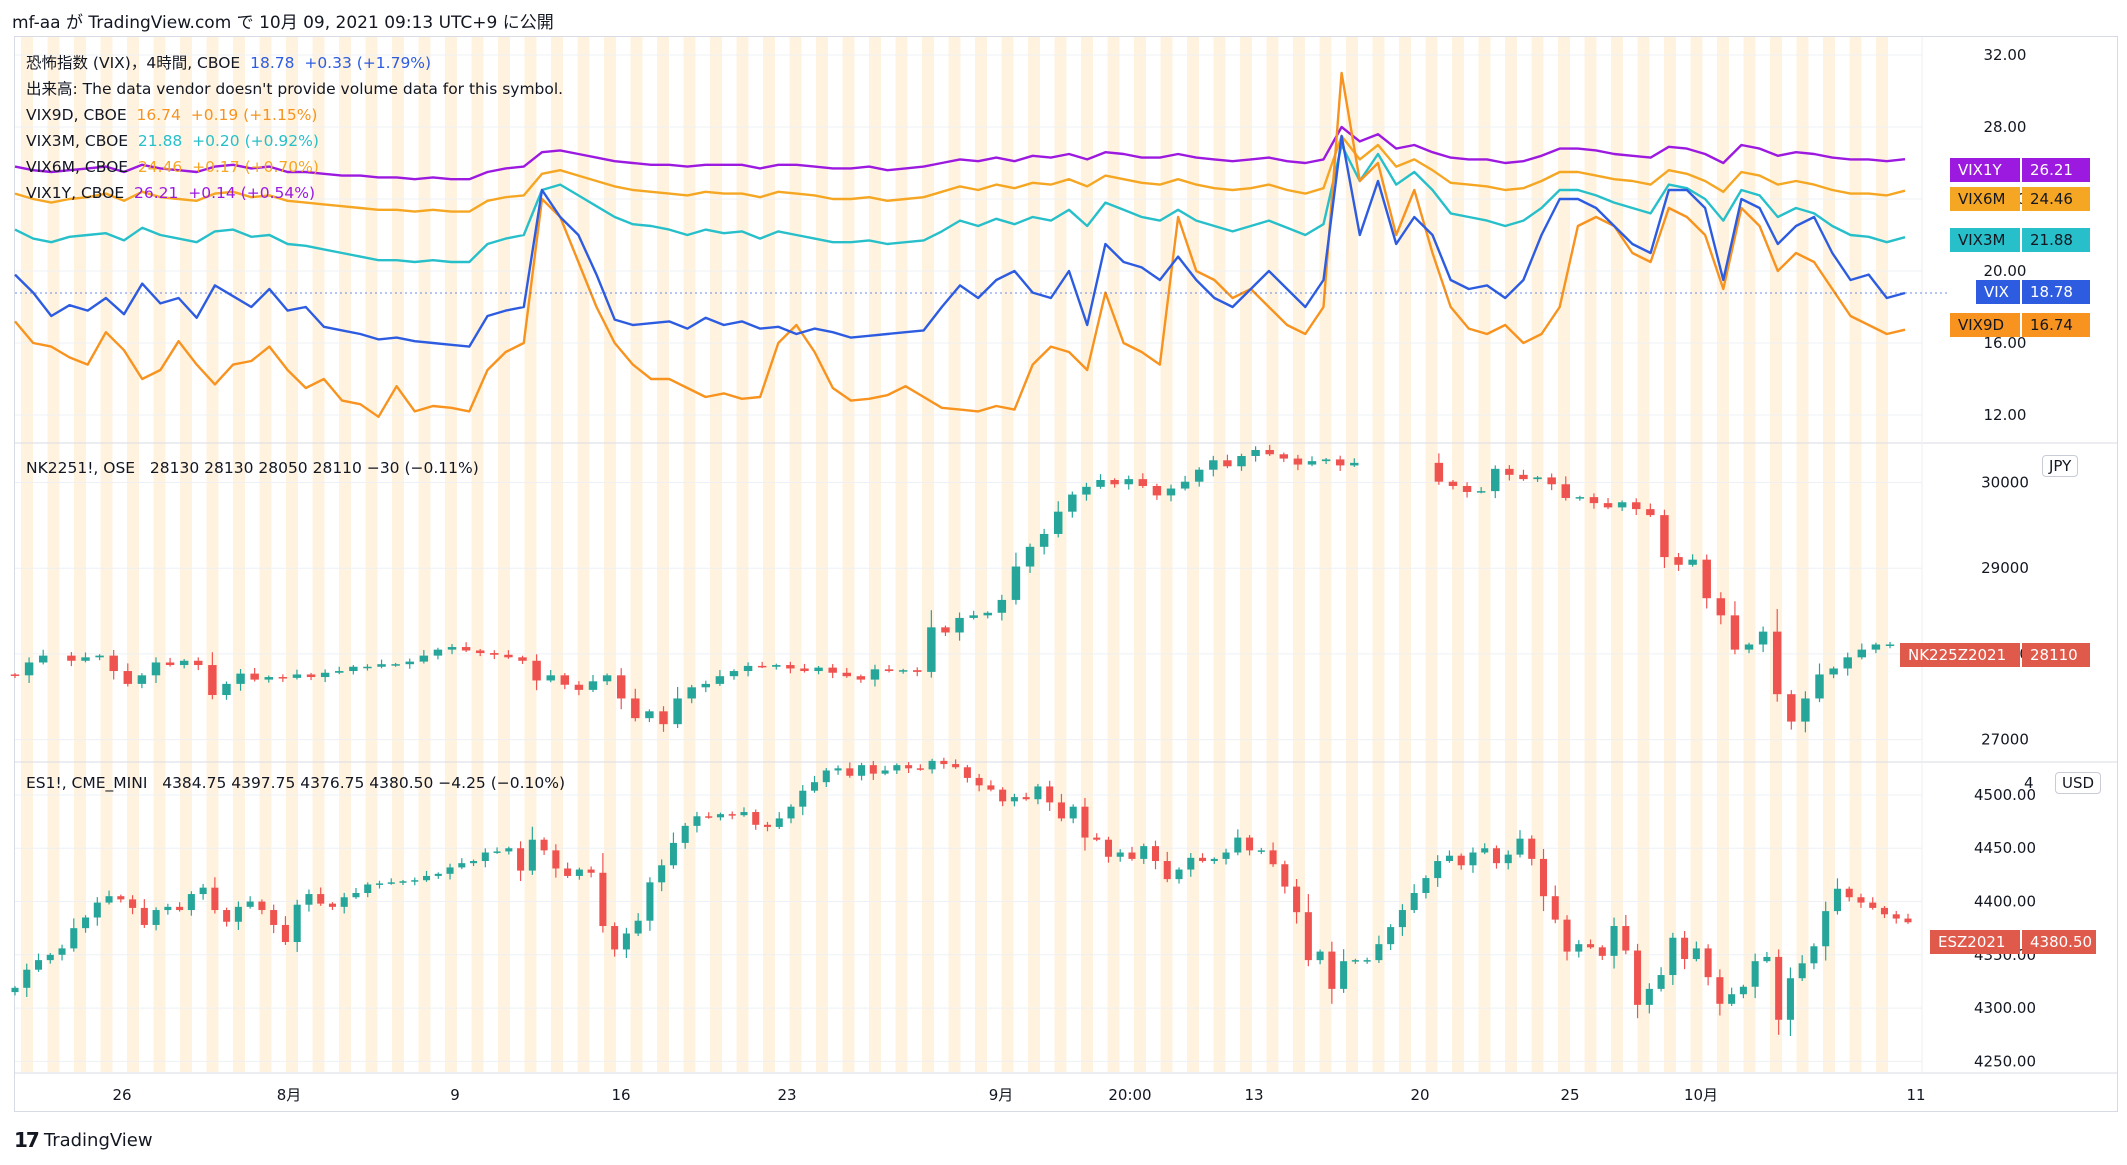 The height and width of the screenshot is (1165, 2127). What do you see at coordinates (1701, 1095) in the screenshot?
I see `time-axis-label: 10月` at bounding box center [1701, 1095].